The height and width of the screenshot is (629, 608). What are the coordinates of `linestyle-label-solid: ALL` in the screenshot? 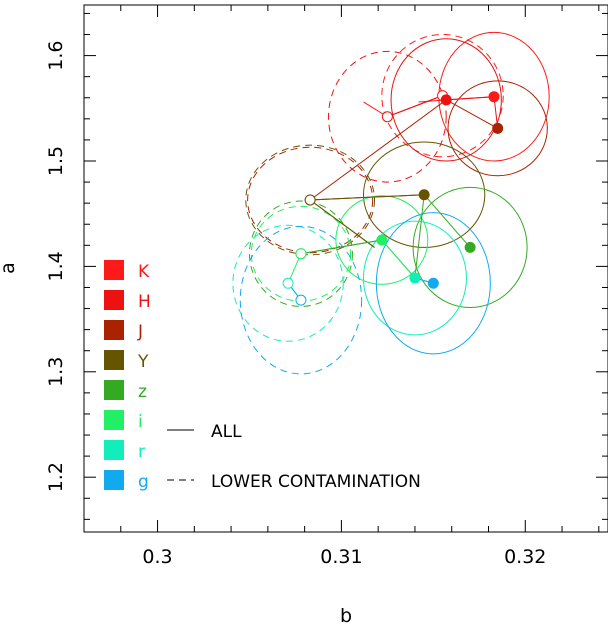 It's located at (226, 432).